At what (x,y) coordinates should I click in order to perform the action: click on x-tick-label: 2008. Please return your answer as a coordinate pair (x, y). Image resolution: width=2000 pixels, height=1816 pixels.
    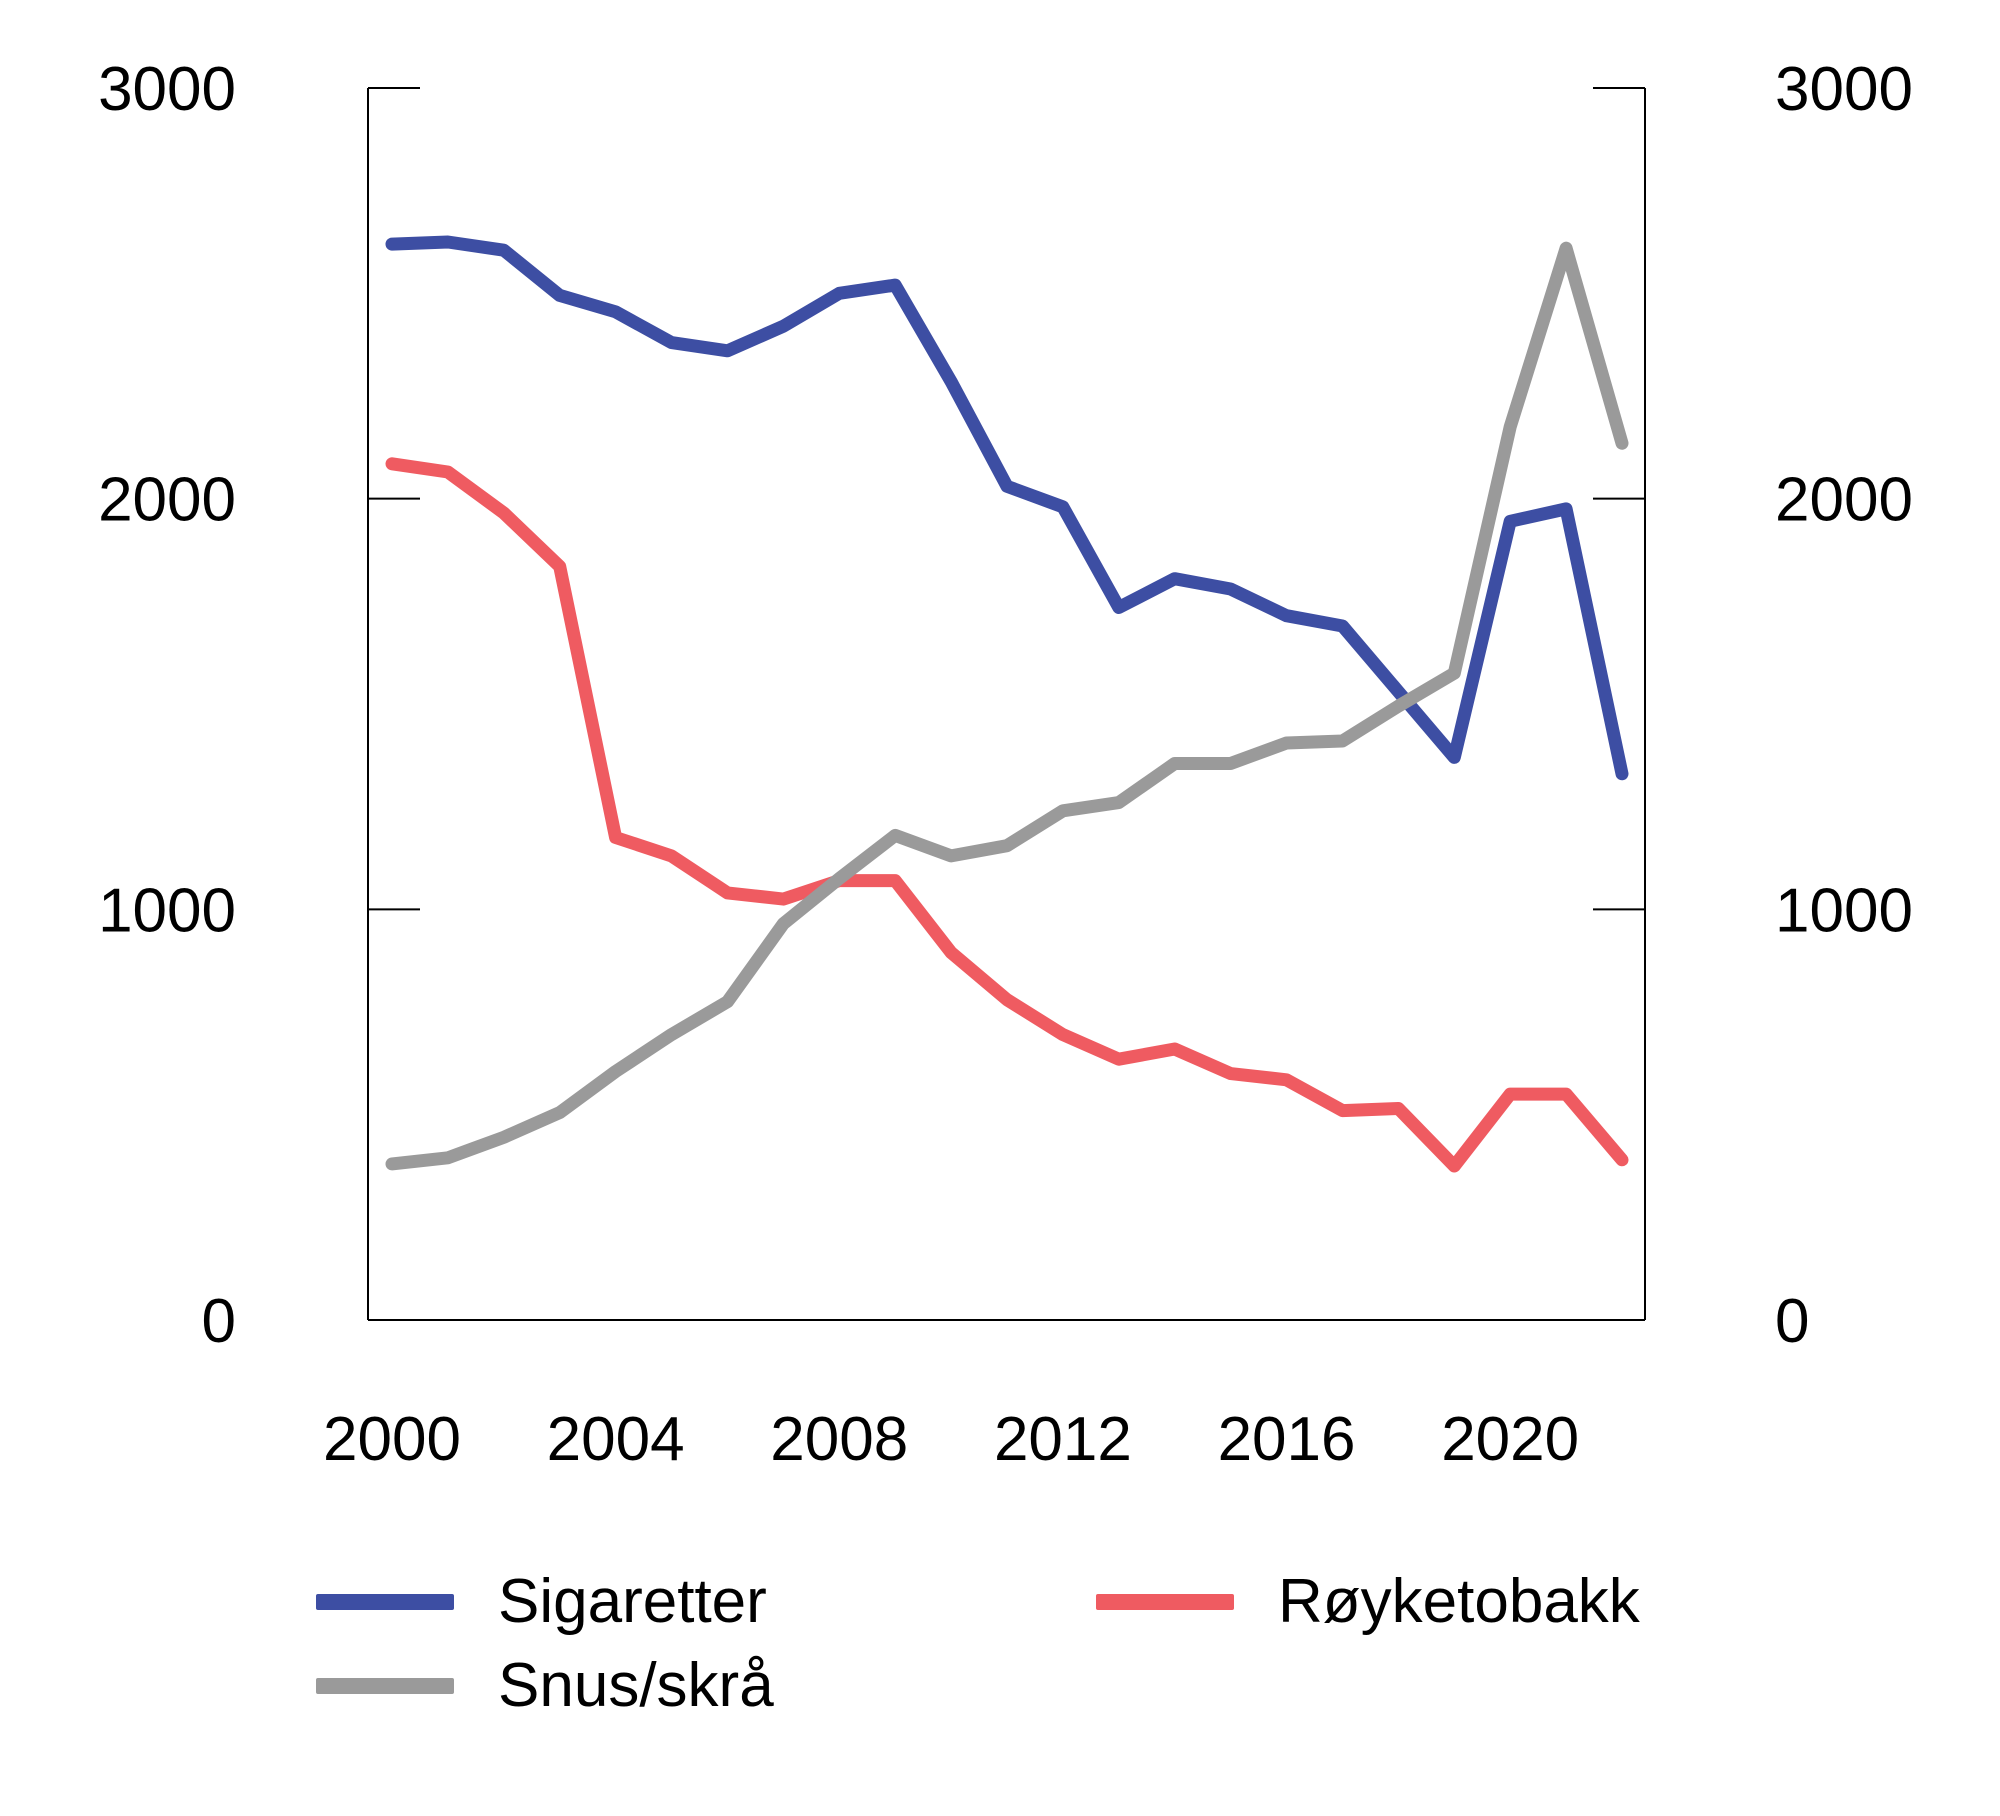
    Looking at the image, I should click on (839, 1439).